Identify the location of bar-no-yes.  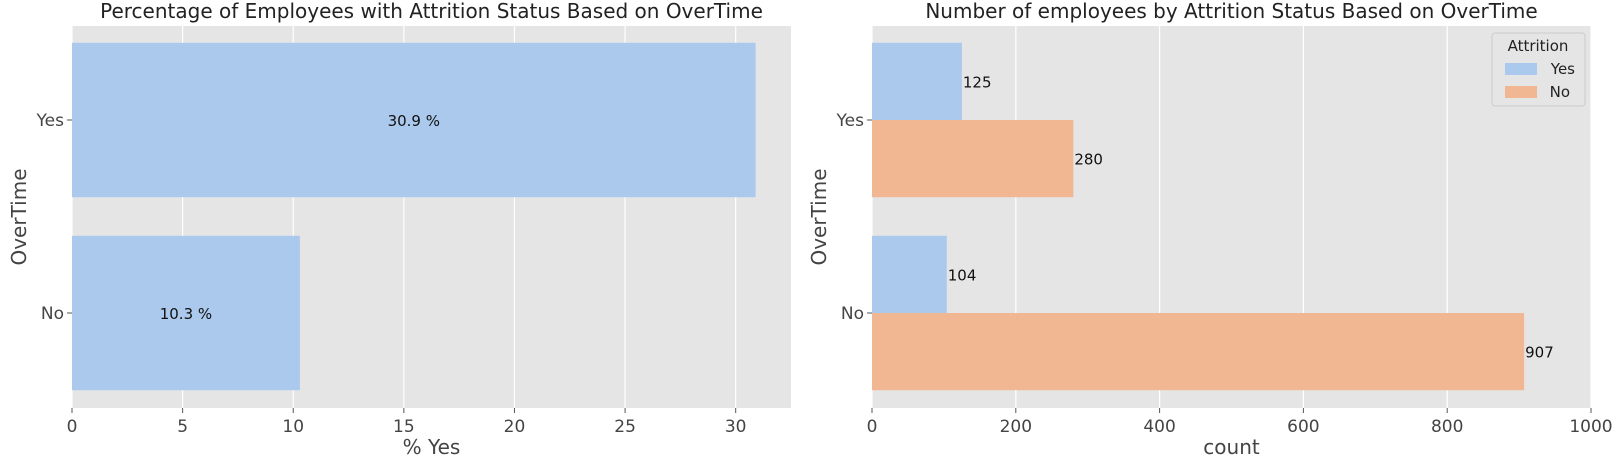
(973, 159).